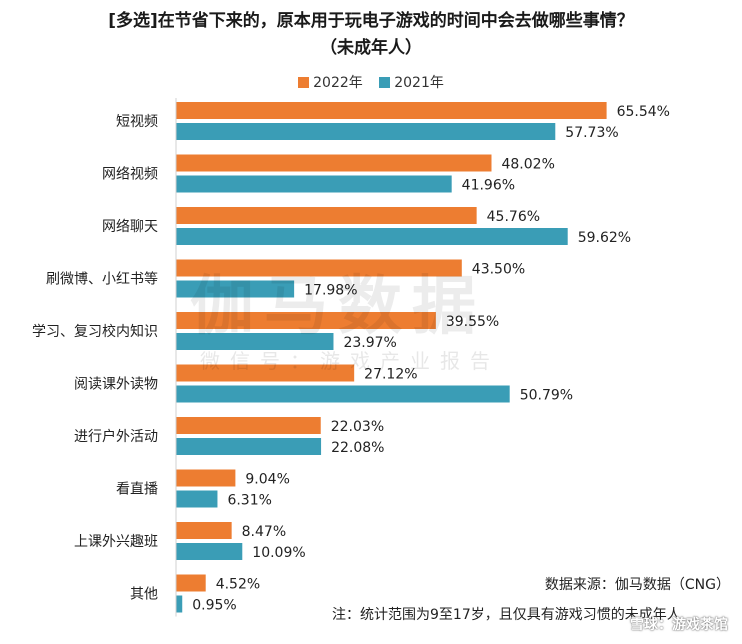 The height and width of the screenshot is (644, 742). Describe the element at coordinates (264, 532) in the screenshot. I see `data-label: 8.47%` at that location.